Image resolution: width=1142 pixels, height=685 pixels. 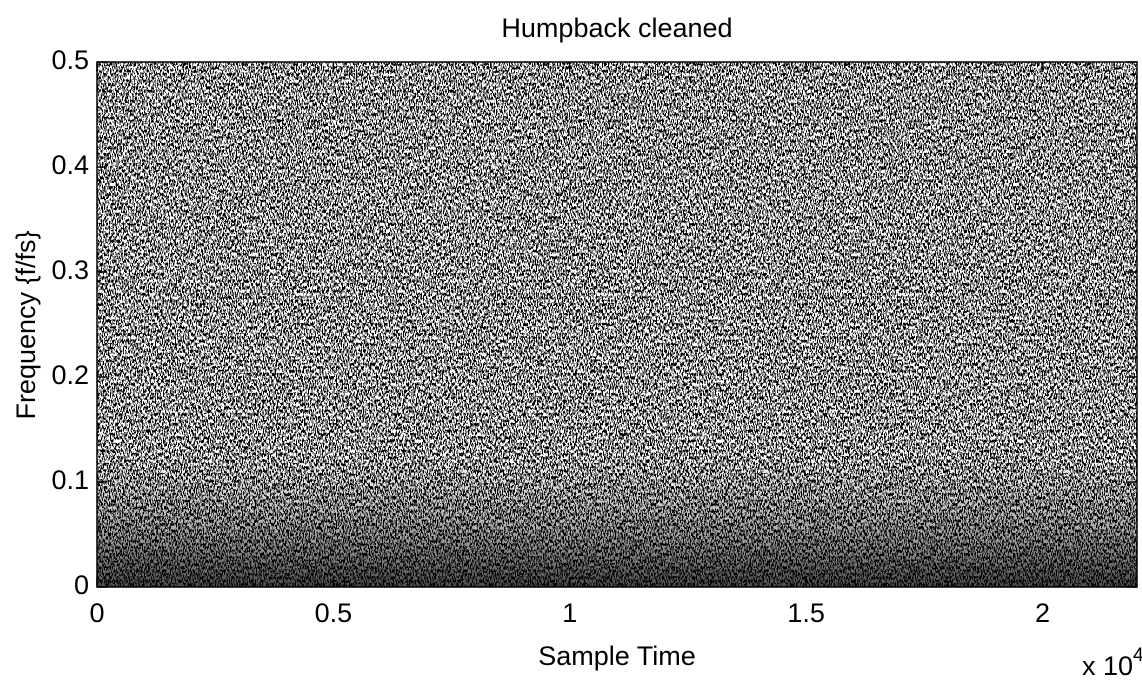 What do you see at coordinates (70, 375) in the screenshot?
I see `y-tick-label: 0.2` at bounding box center [70, 375].